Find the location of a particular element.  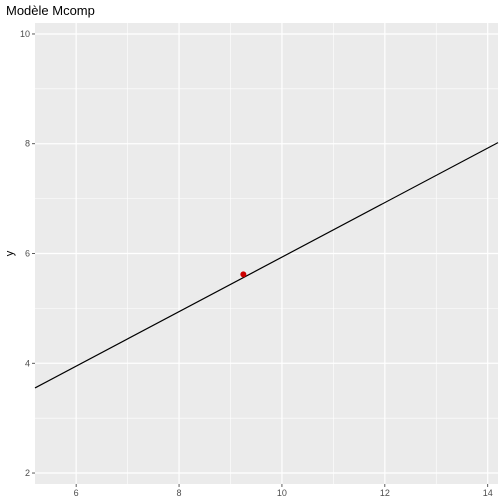

y-tick-label: 8 is located at coordinates (27, 144).